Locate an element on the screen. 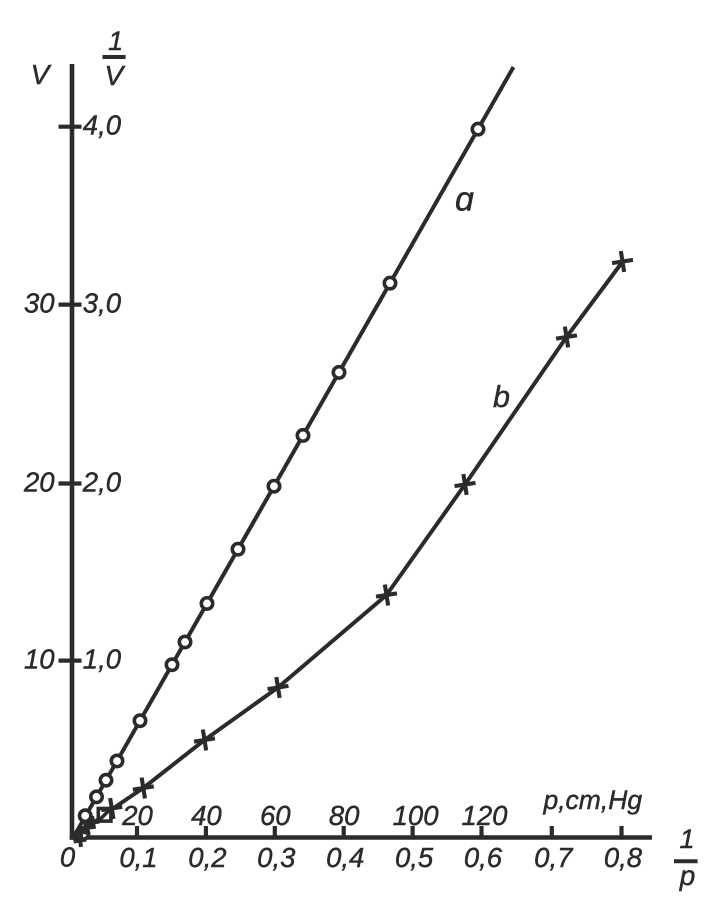 The width and height of the screenshot is (718, 916). svg-text: 0,8 is located at coordinates (623, 857).